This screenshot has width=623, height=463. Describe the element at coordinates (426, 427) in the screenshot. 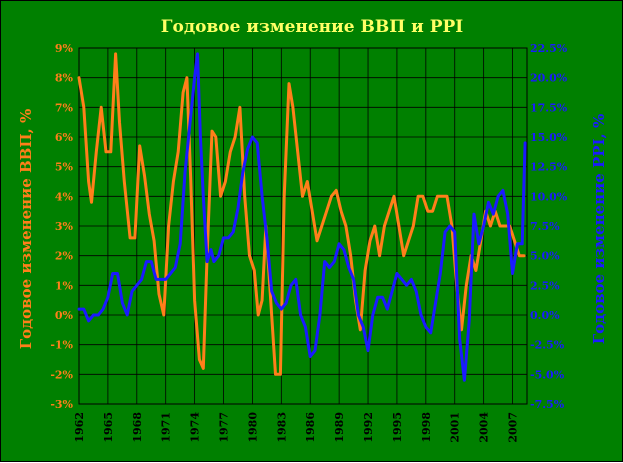

I see `x-tick-label: 1998` at that location.